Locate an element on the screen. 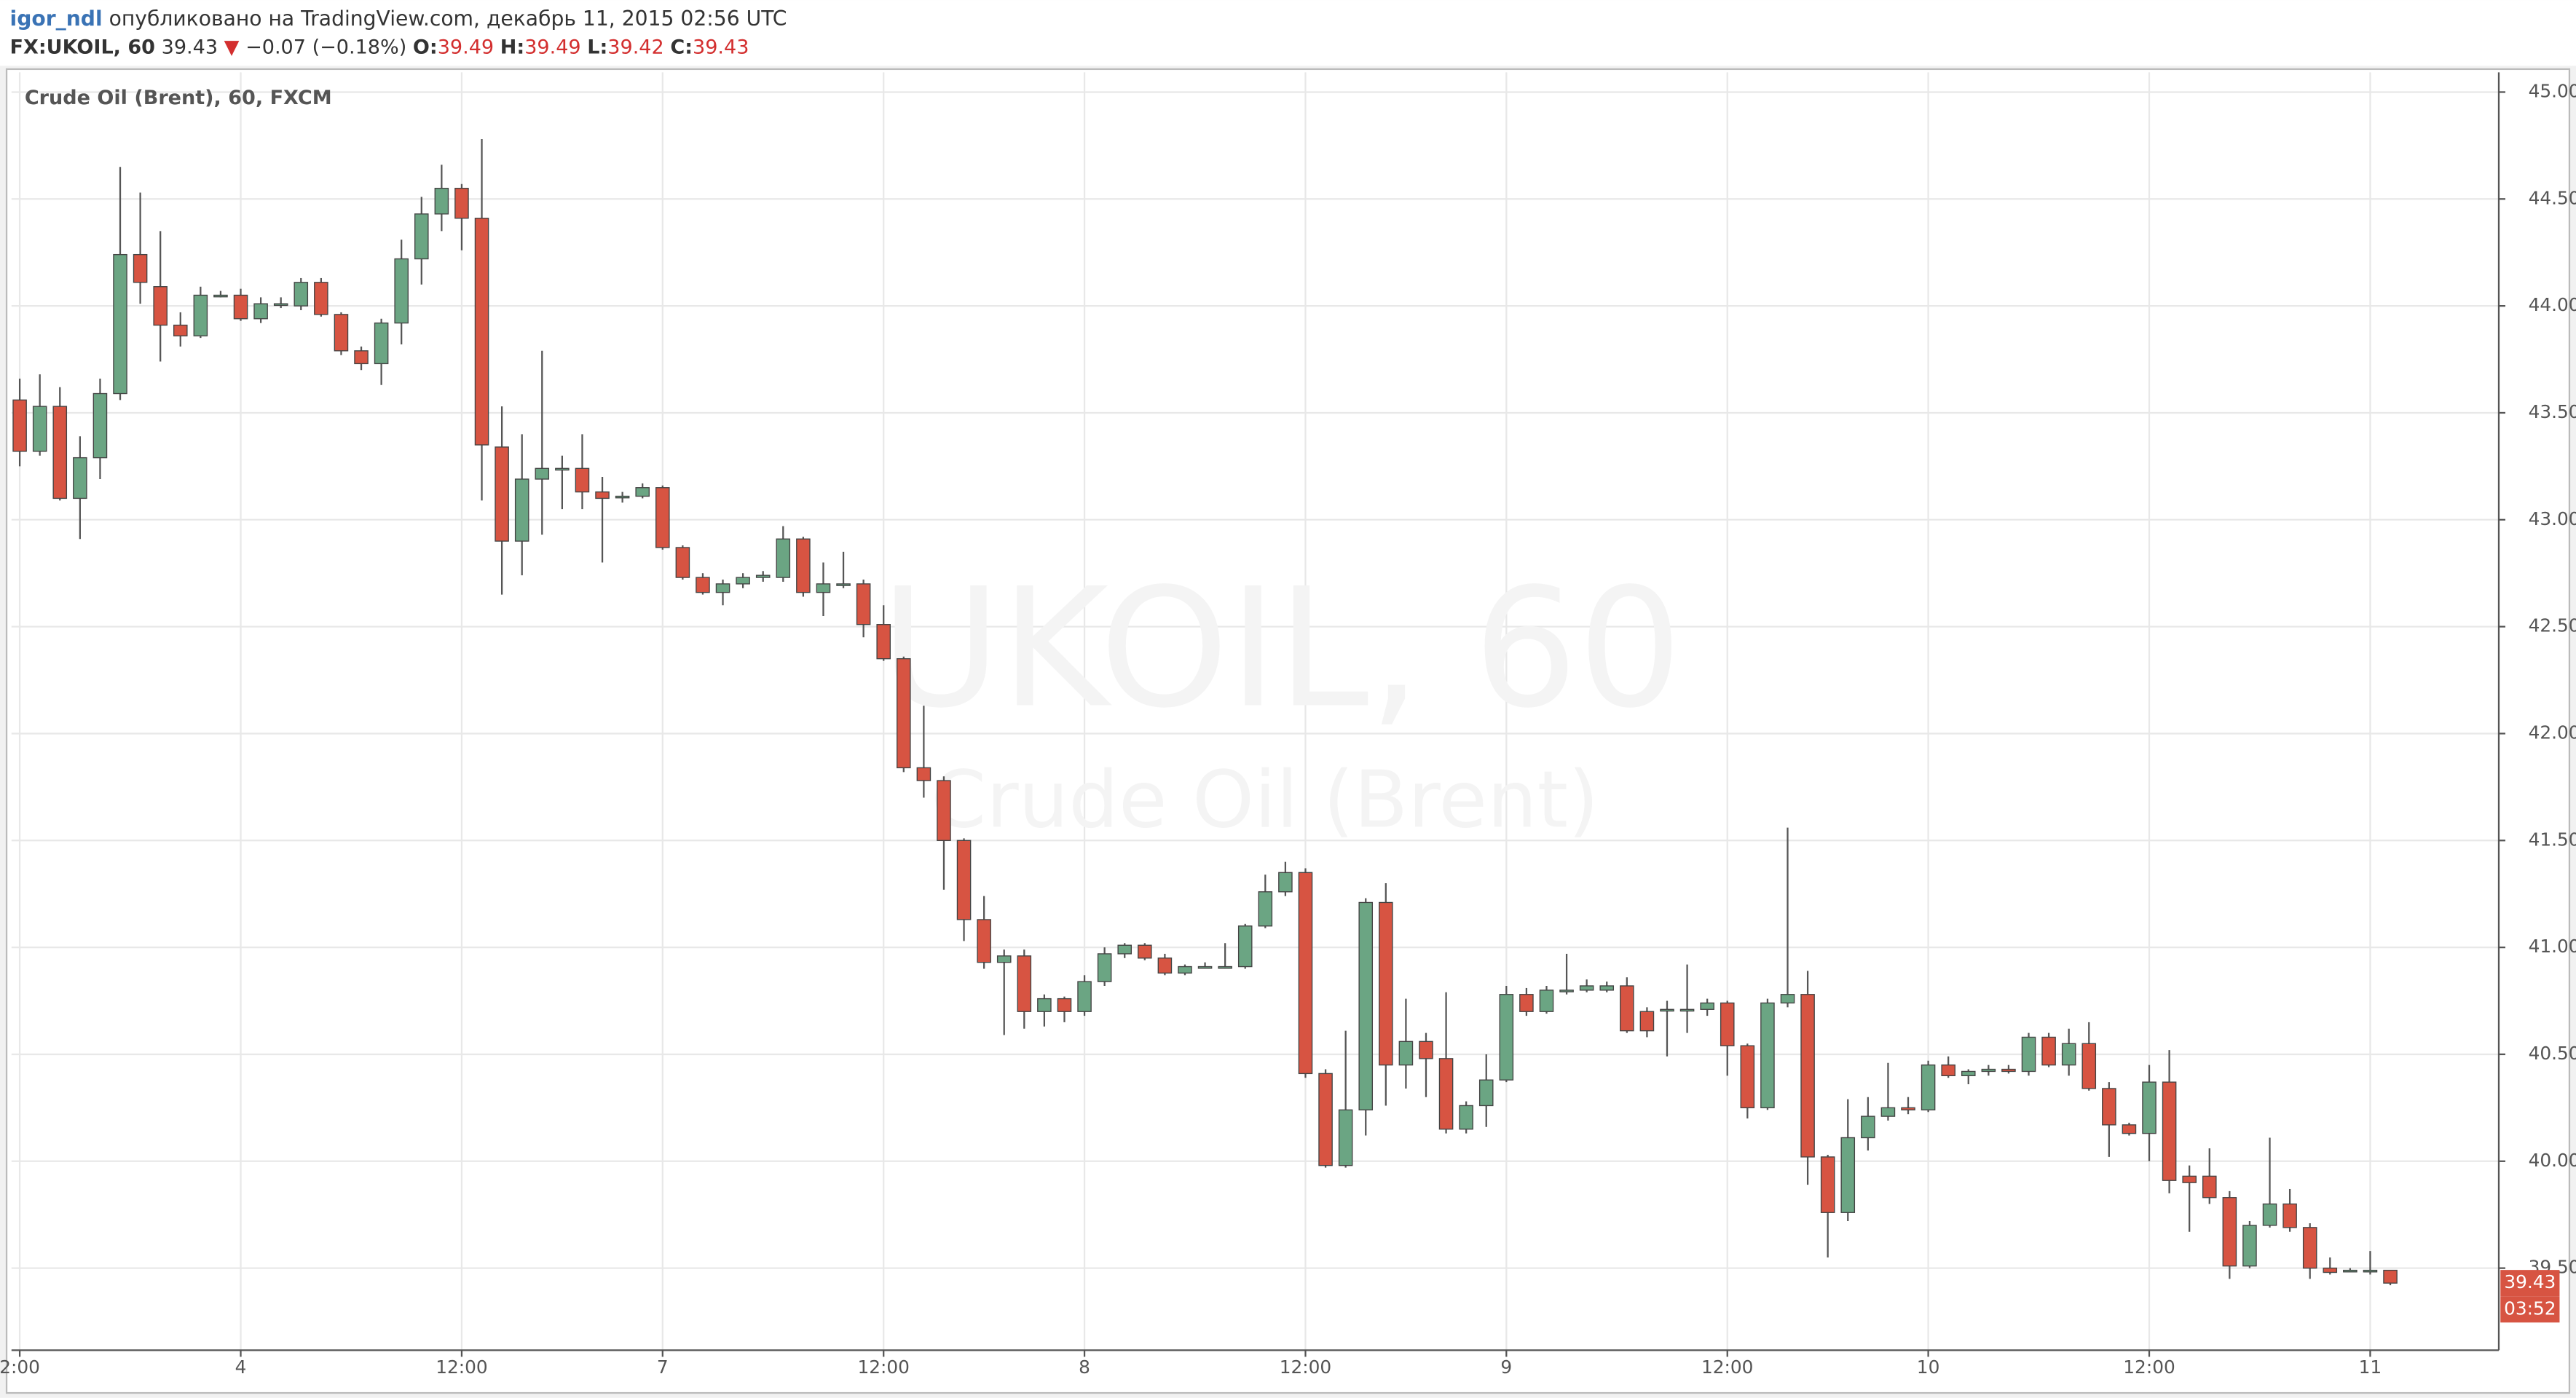 The image size is (2576, 1398). countdown: 03:52 is located at coordinates (2530, 1308).